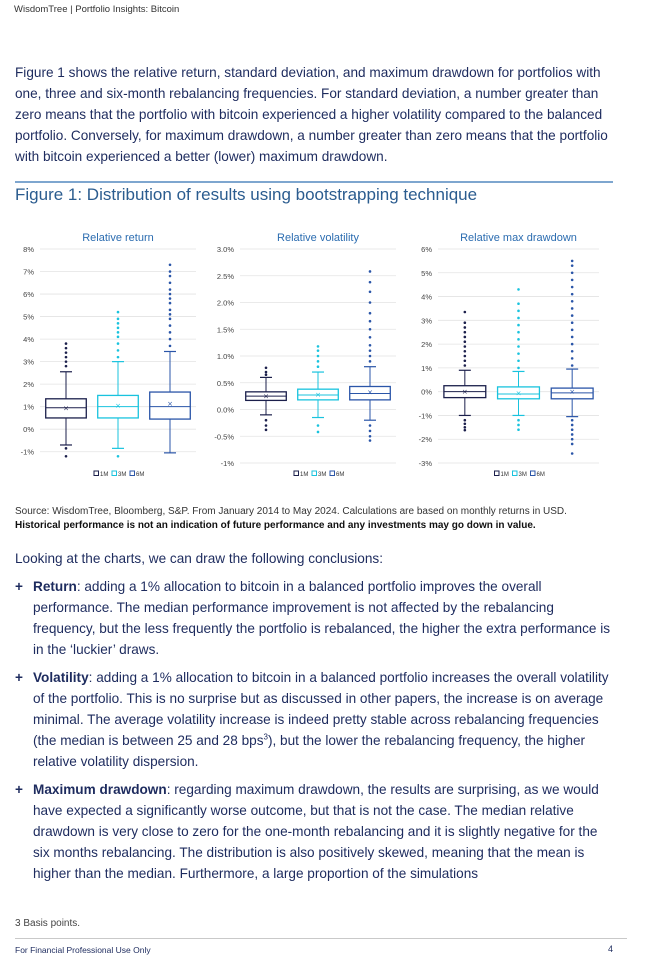 This screenshot has height=960, width=650. I want to click on legend-label: 1M, so click(505, 475).